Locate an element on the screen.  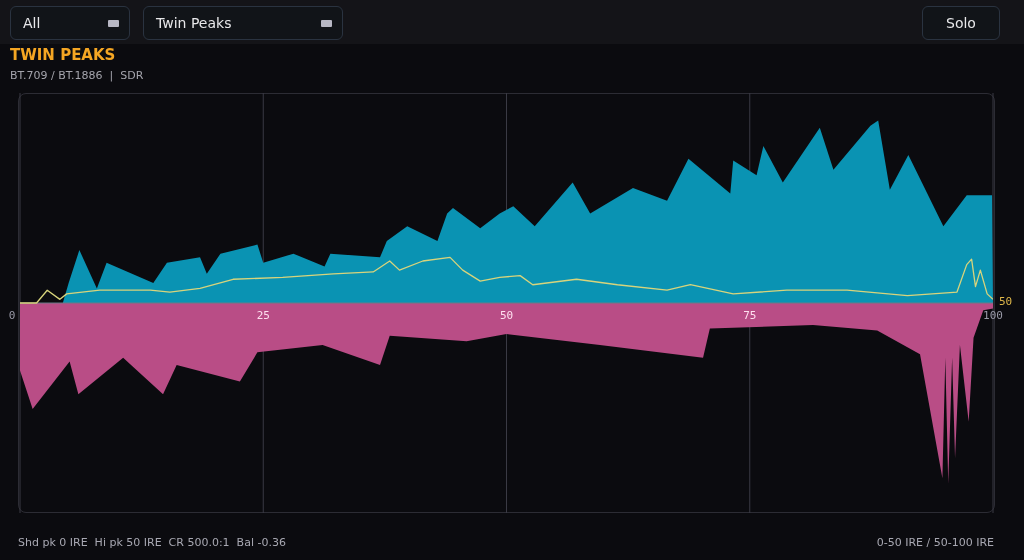
x-tick-label: 25 is located at coordinates (263, 315).